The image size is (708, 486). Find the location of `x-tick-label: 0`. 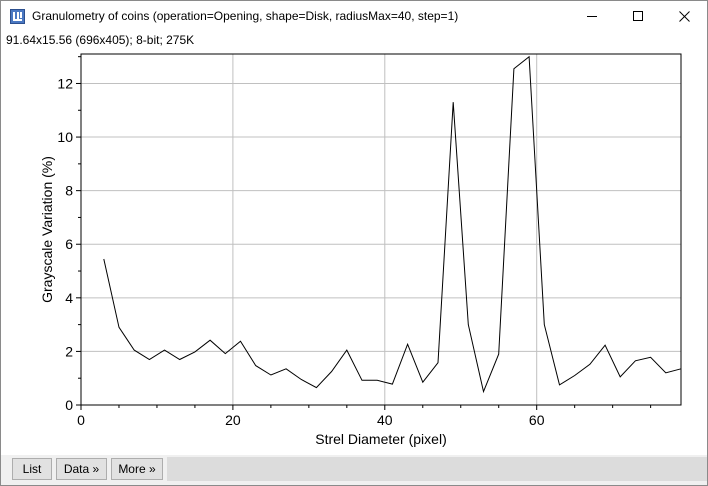

x-tick-label: 0 is located at coordinates (81, 420).